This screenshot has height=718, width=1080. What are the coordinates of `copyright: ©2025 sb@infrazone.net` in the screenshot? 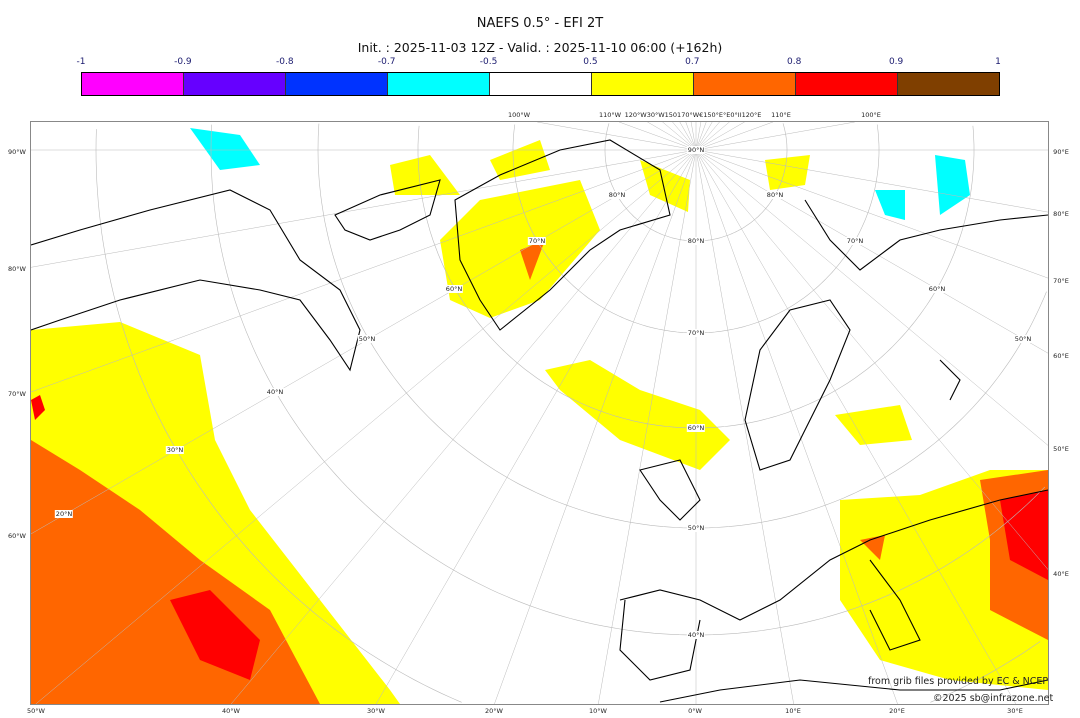 It's located at (993, 698).